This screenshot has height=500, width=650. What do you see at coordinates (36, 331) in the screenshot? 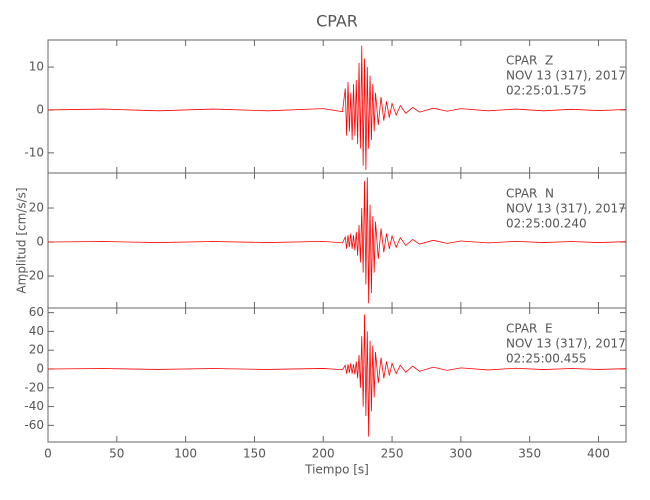
I see `y-tick-label: 40` at bounding box center [36, 331].